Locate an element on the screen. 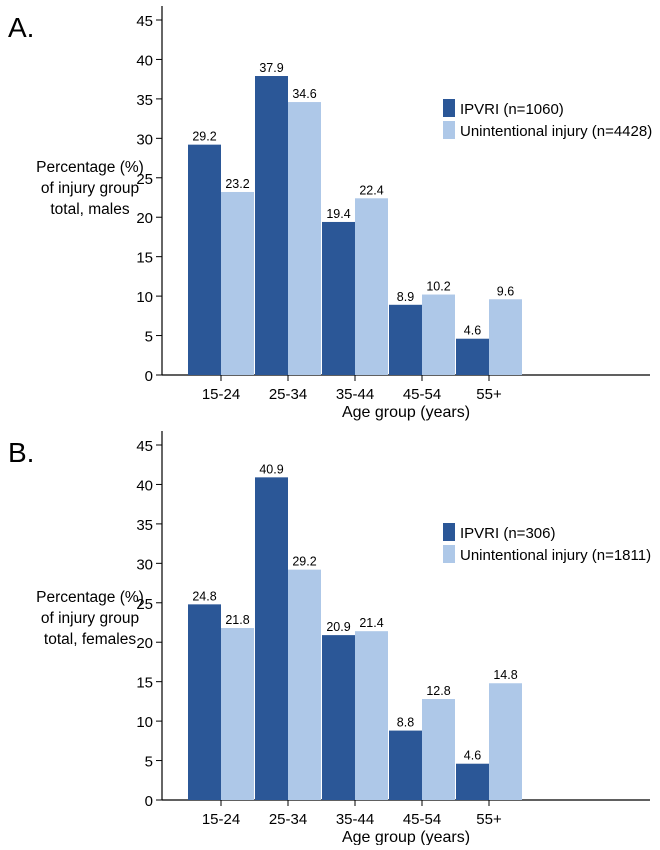 This screenshot has width=660, height=850. chart-2-ytick-label-30: 30 is located at coordinates (144, 564).